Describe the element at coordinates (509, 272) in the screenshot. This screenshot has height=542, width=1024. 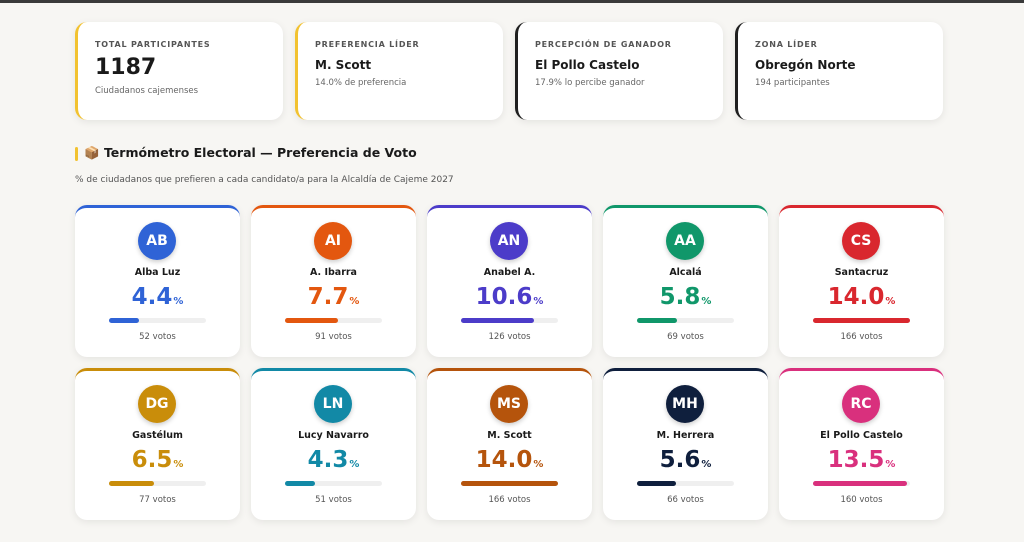
I see `candidate-name: Anabel A.` at that location.